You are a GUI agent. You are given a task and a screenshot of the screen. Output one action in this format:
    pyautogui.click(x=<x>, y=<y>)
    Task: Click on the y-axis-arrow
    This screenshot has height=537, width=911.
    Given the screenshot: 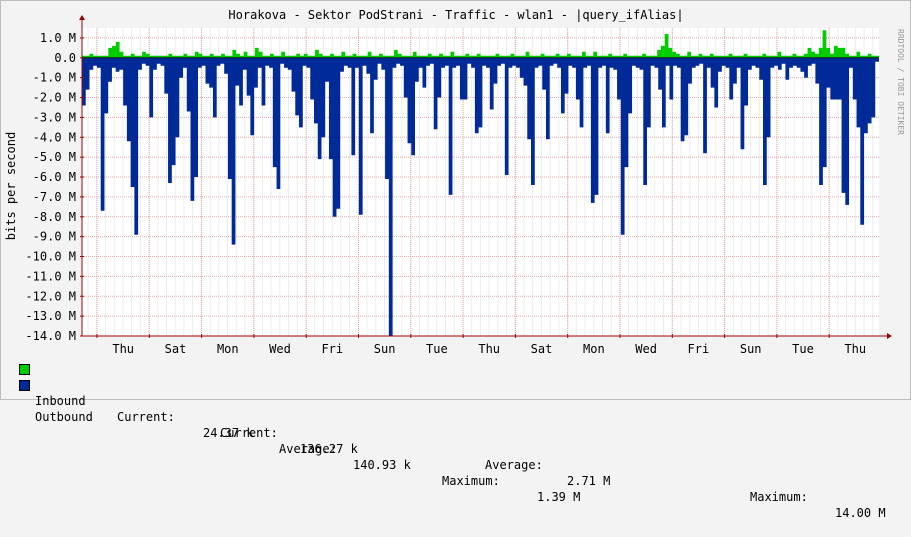 What is the action you would take?
    pyautogui.click(x=82, y=17)
    